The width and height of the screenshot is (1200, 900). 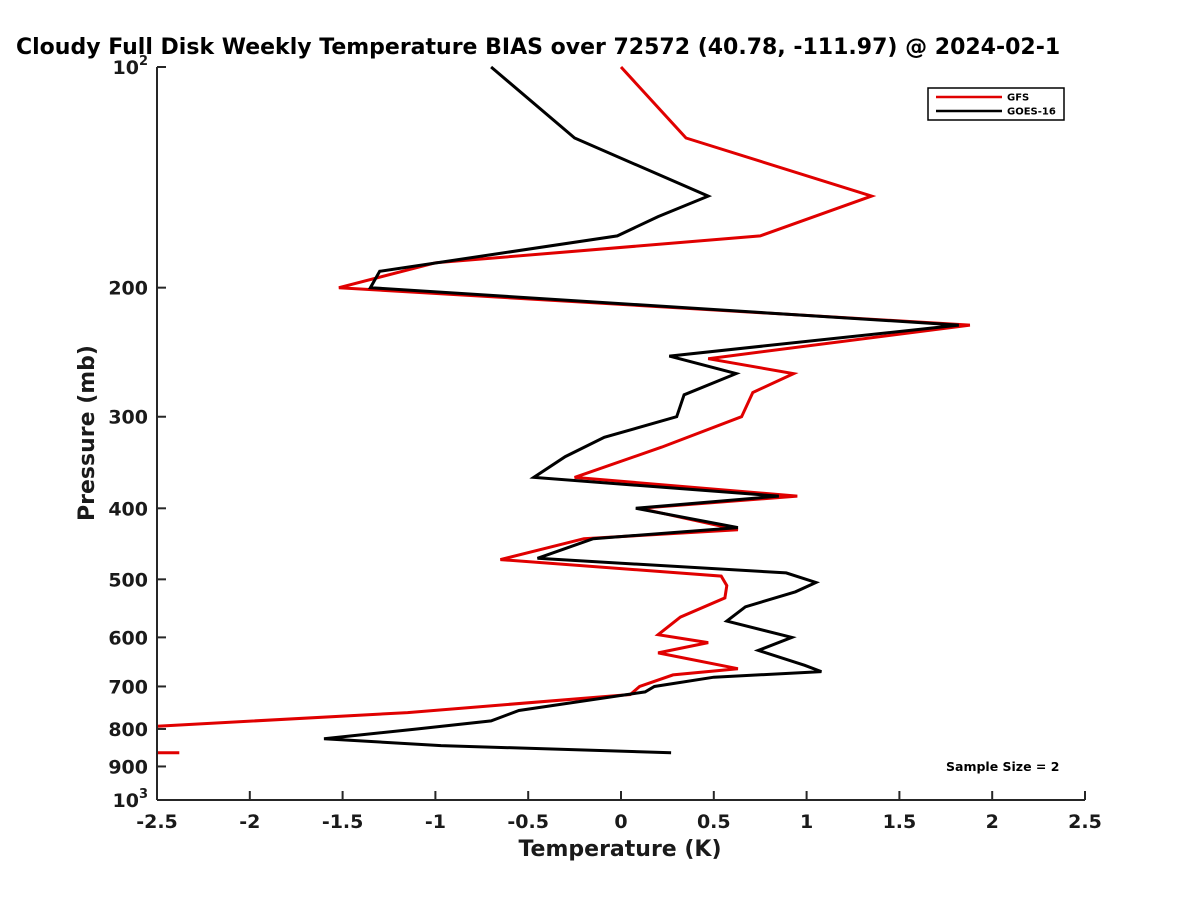 I want to click on y-tick-label: 900, so click(x=128, y=767).